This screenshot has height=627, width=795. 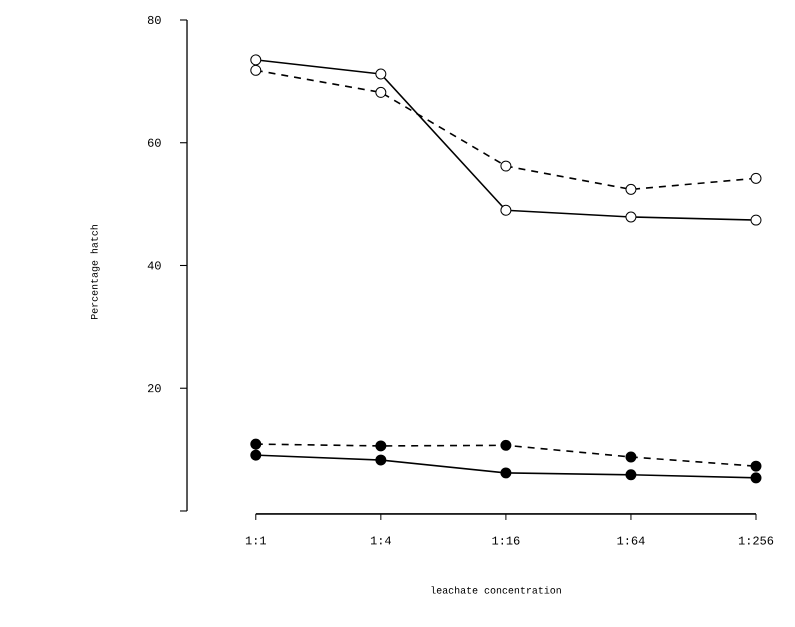 I want to click on y-tick-label: 80, so click(x=154, y=20).